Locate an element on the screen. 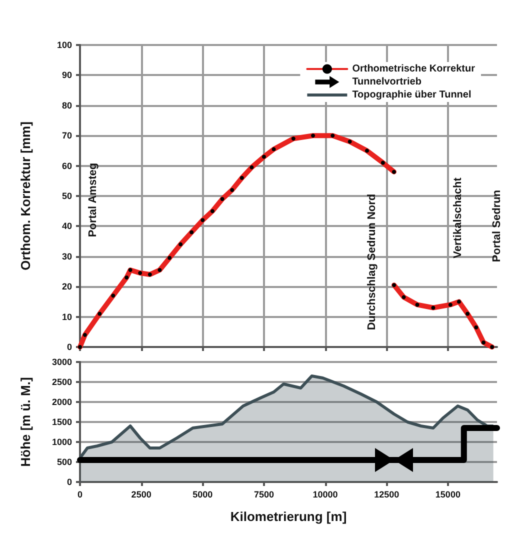  legend-label: Orthometrische Korrektur is located at coordinates (414, 69).